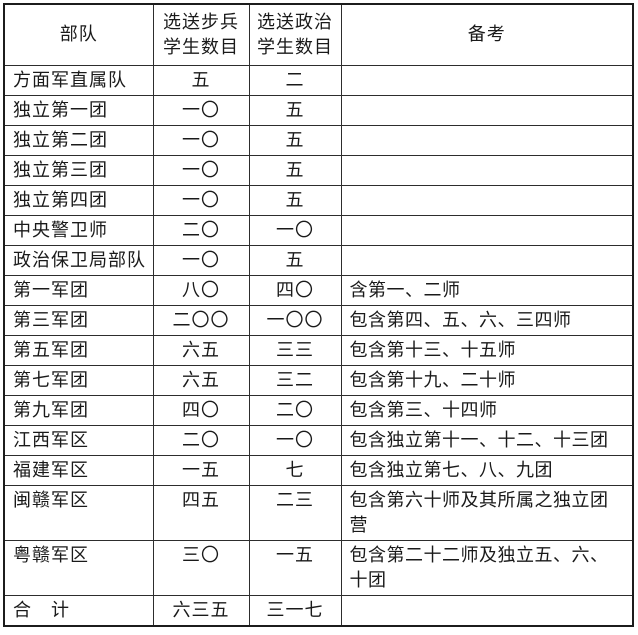 The height and width of the screenshot is (635, 638). I want to click on remark-cell: 包含第十九、二十师, so click(487, 380).